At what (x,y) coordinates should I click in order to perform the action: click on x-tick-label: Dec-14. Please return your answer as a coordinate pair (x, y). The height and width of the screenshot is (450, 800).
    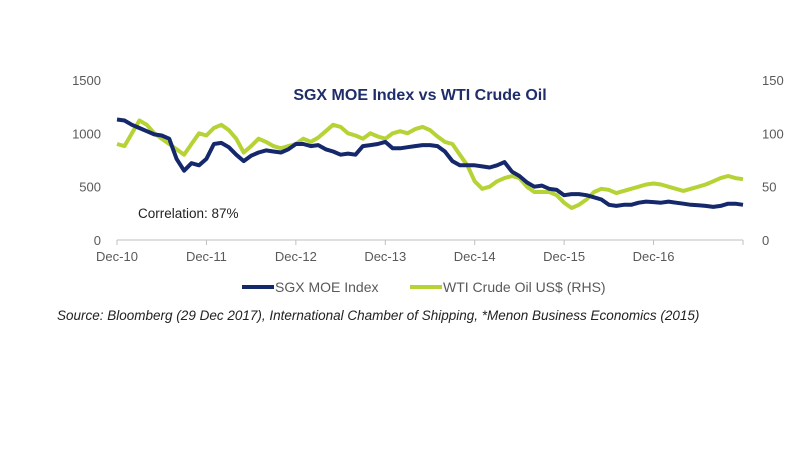
    Looking at the image, I should click on (475, 256).